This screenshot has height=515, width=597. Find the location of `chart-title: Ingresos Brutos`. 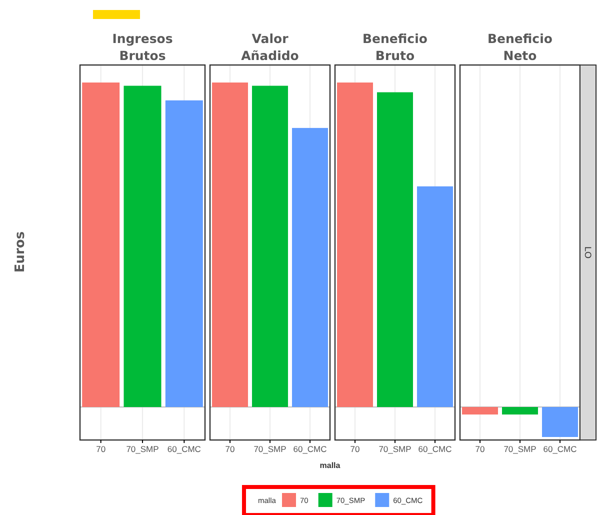

chart-title: Ingresos Brutos is located at coordinates (142, 47).